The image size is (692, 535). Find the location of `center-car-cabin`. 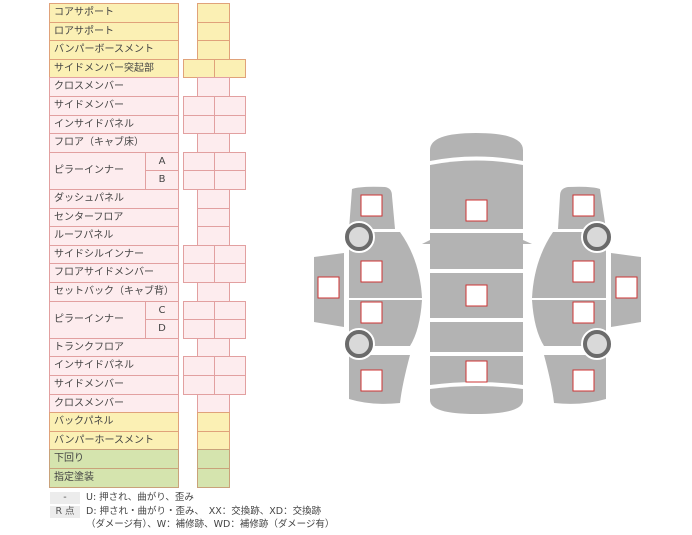

center-car-cabin is located at coordinates (477, 251).